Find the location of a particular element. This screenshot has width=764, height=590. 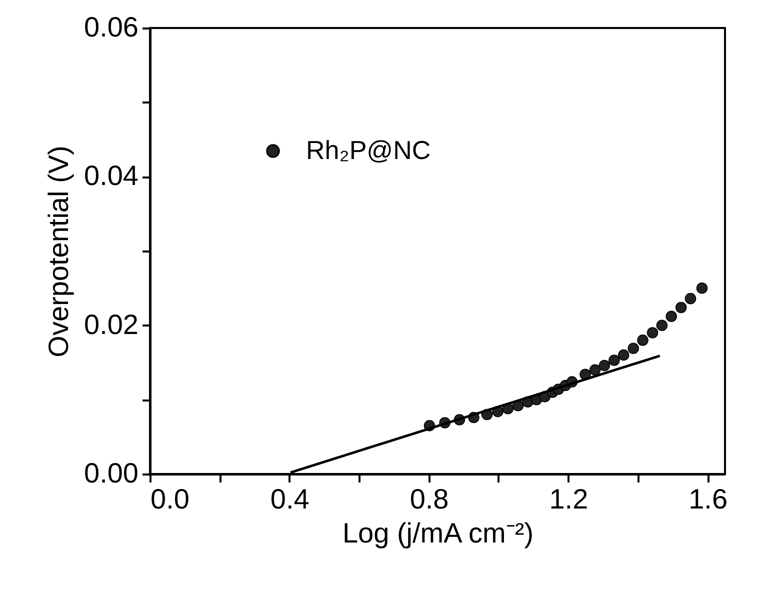

y-tick-label: 0.00 is located at coordinates (111, 473).